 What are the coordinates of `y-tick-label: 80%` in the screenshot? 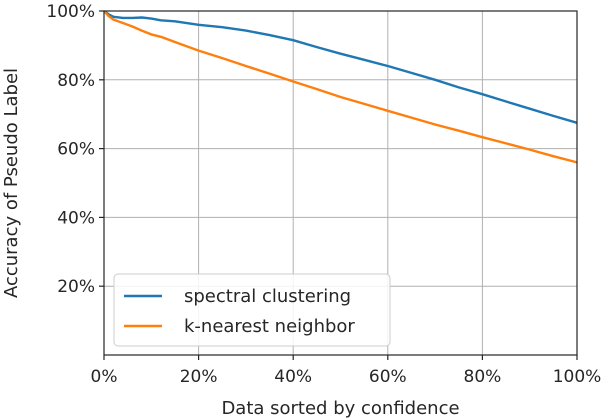 It's located at (76, 81).